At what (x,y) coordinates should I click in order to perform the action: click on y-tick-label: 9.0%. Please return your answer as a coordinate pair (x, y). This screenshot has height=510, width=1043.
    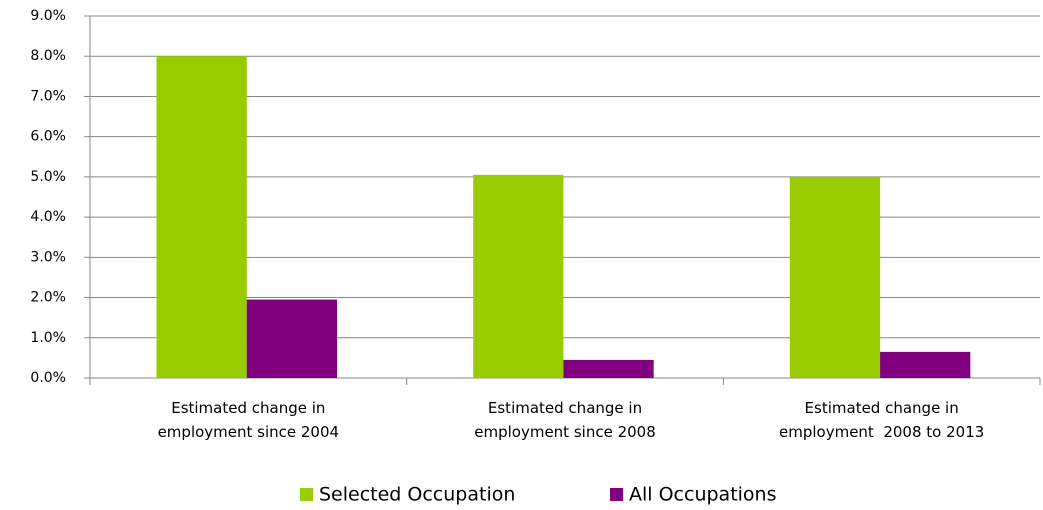
    Looking at the image, I should click on (48, 16).